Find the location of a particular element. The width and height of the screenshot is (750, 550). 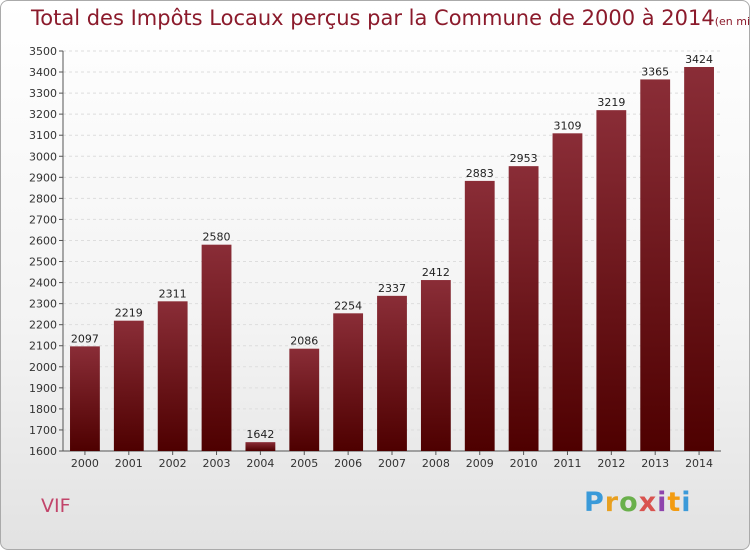

bar-2008 is located at coordinates (435, 365).